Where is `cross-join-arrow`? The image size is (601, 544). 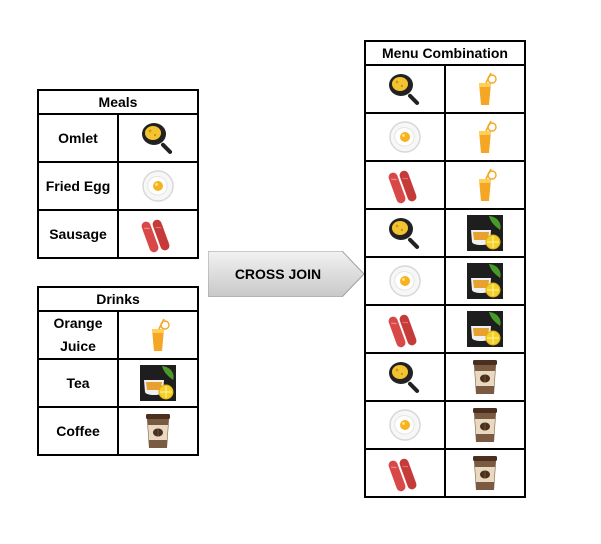 cross-join-arrow is located at coordinates (286, 274).